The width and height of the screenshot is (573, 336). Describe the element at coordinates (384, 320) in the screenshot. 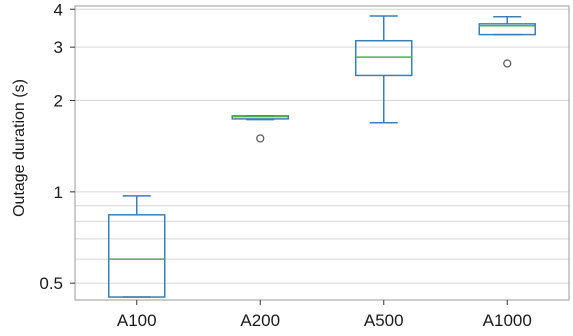

I see `x-tick-label: A500` at that location.